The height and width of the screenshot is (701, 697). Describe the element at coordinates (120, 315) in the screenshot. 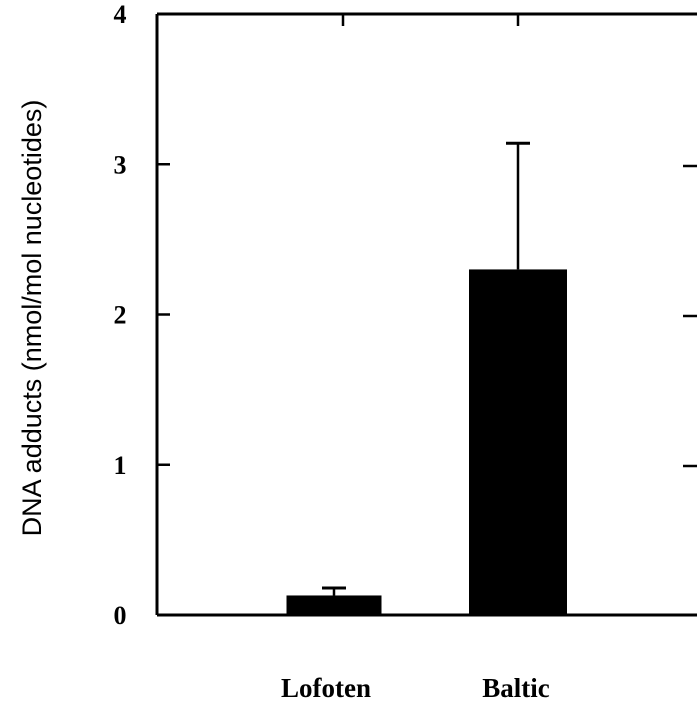

I see `y-tick-label: 2` at that location.